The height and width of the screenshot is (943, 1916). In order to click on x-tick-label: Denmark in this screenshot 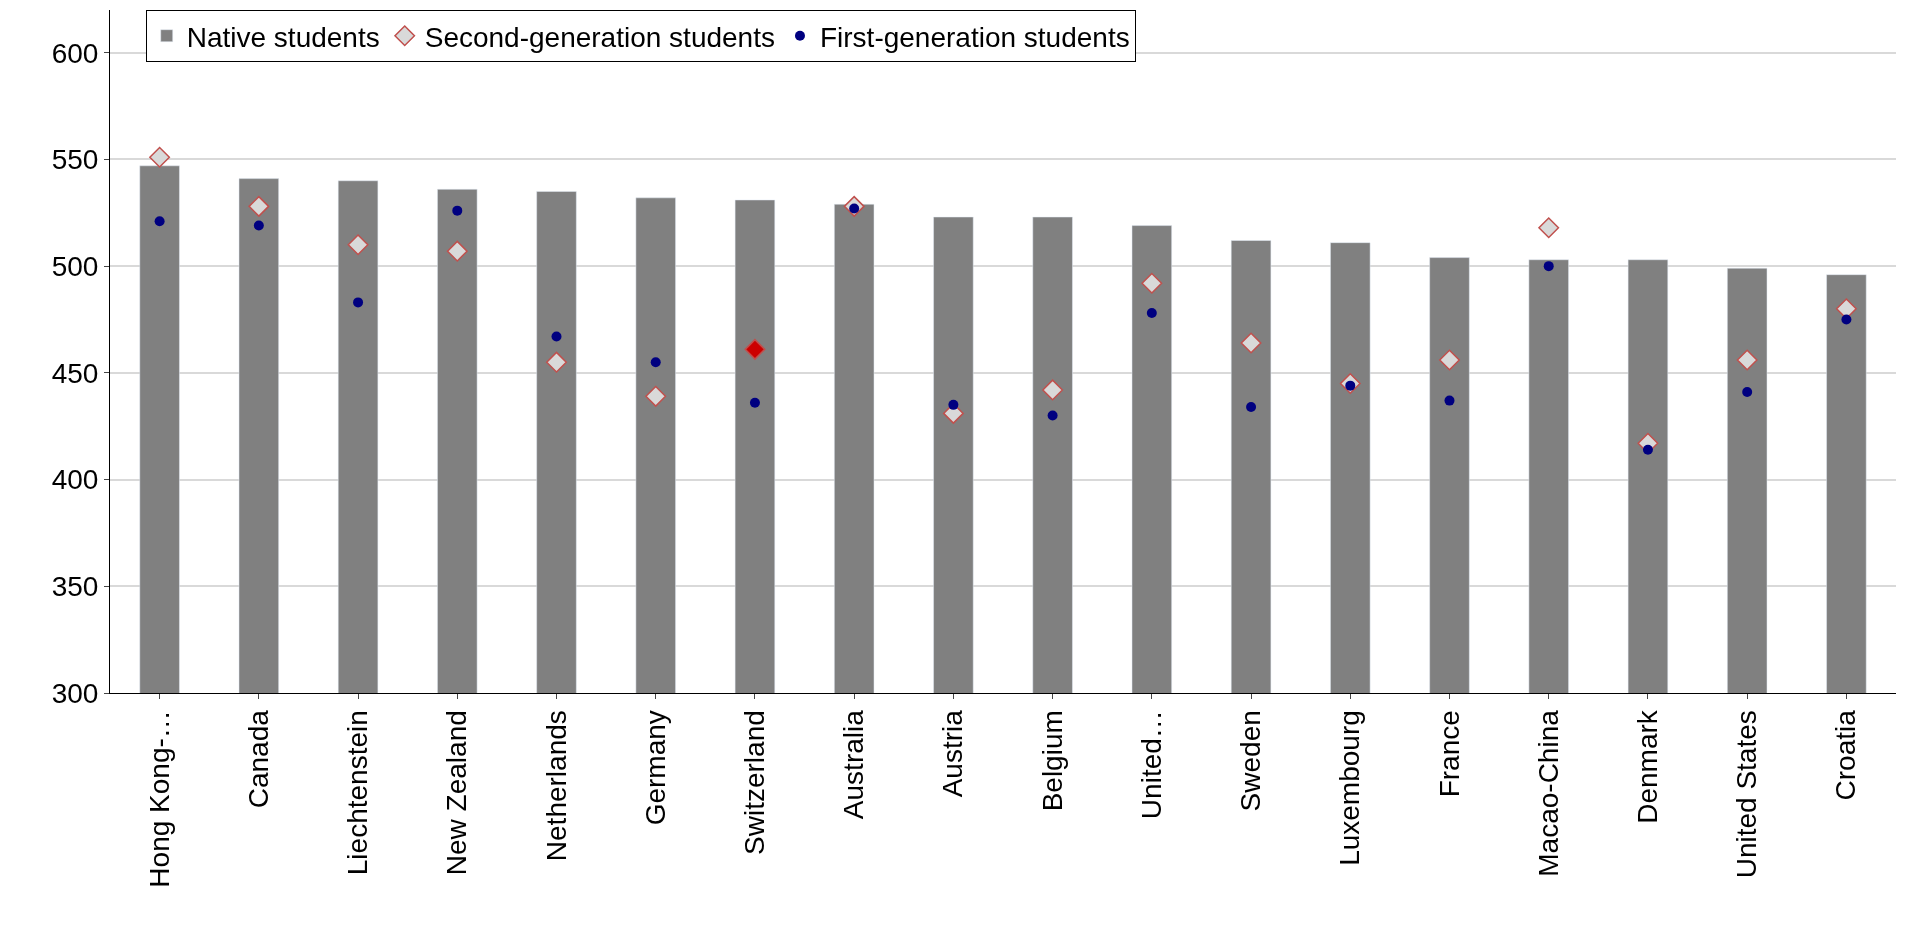, I will do `click(1648, 766)`.